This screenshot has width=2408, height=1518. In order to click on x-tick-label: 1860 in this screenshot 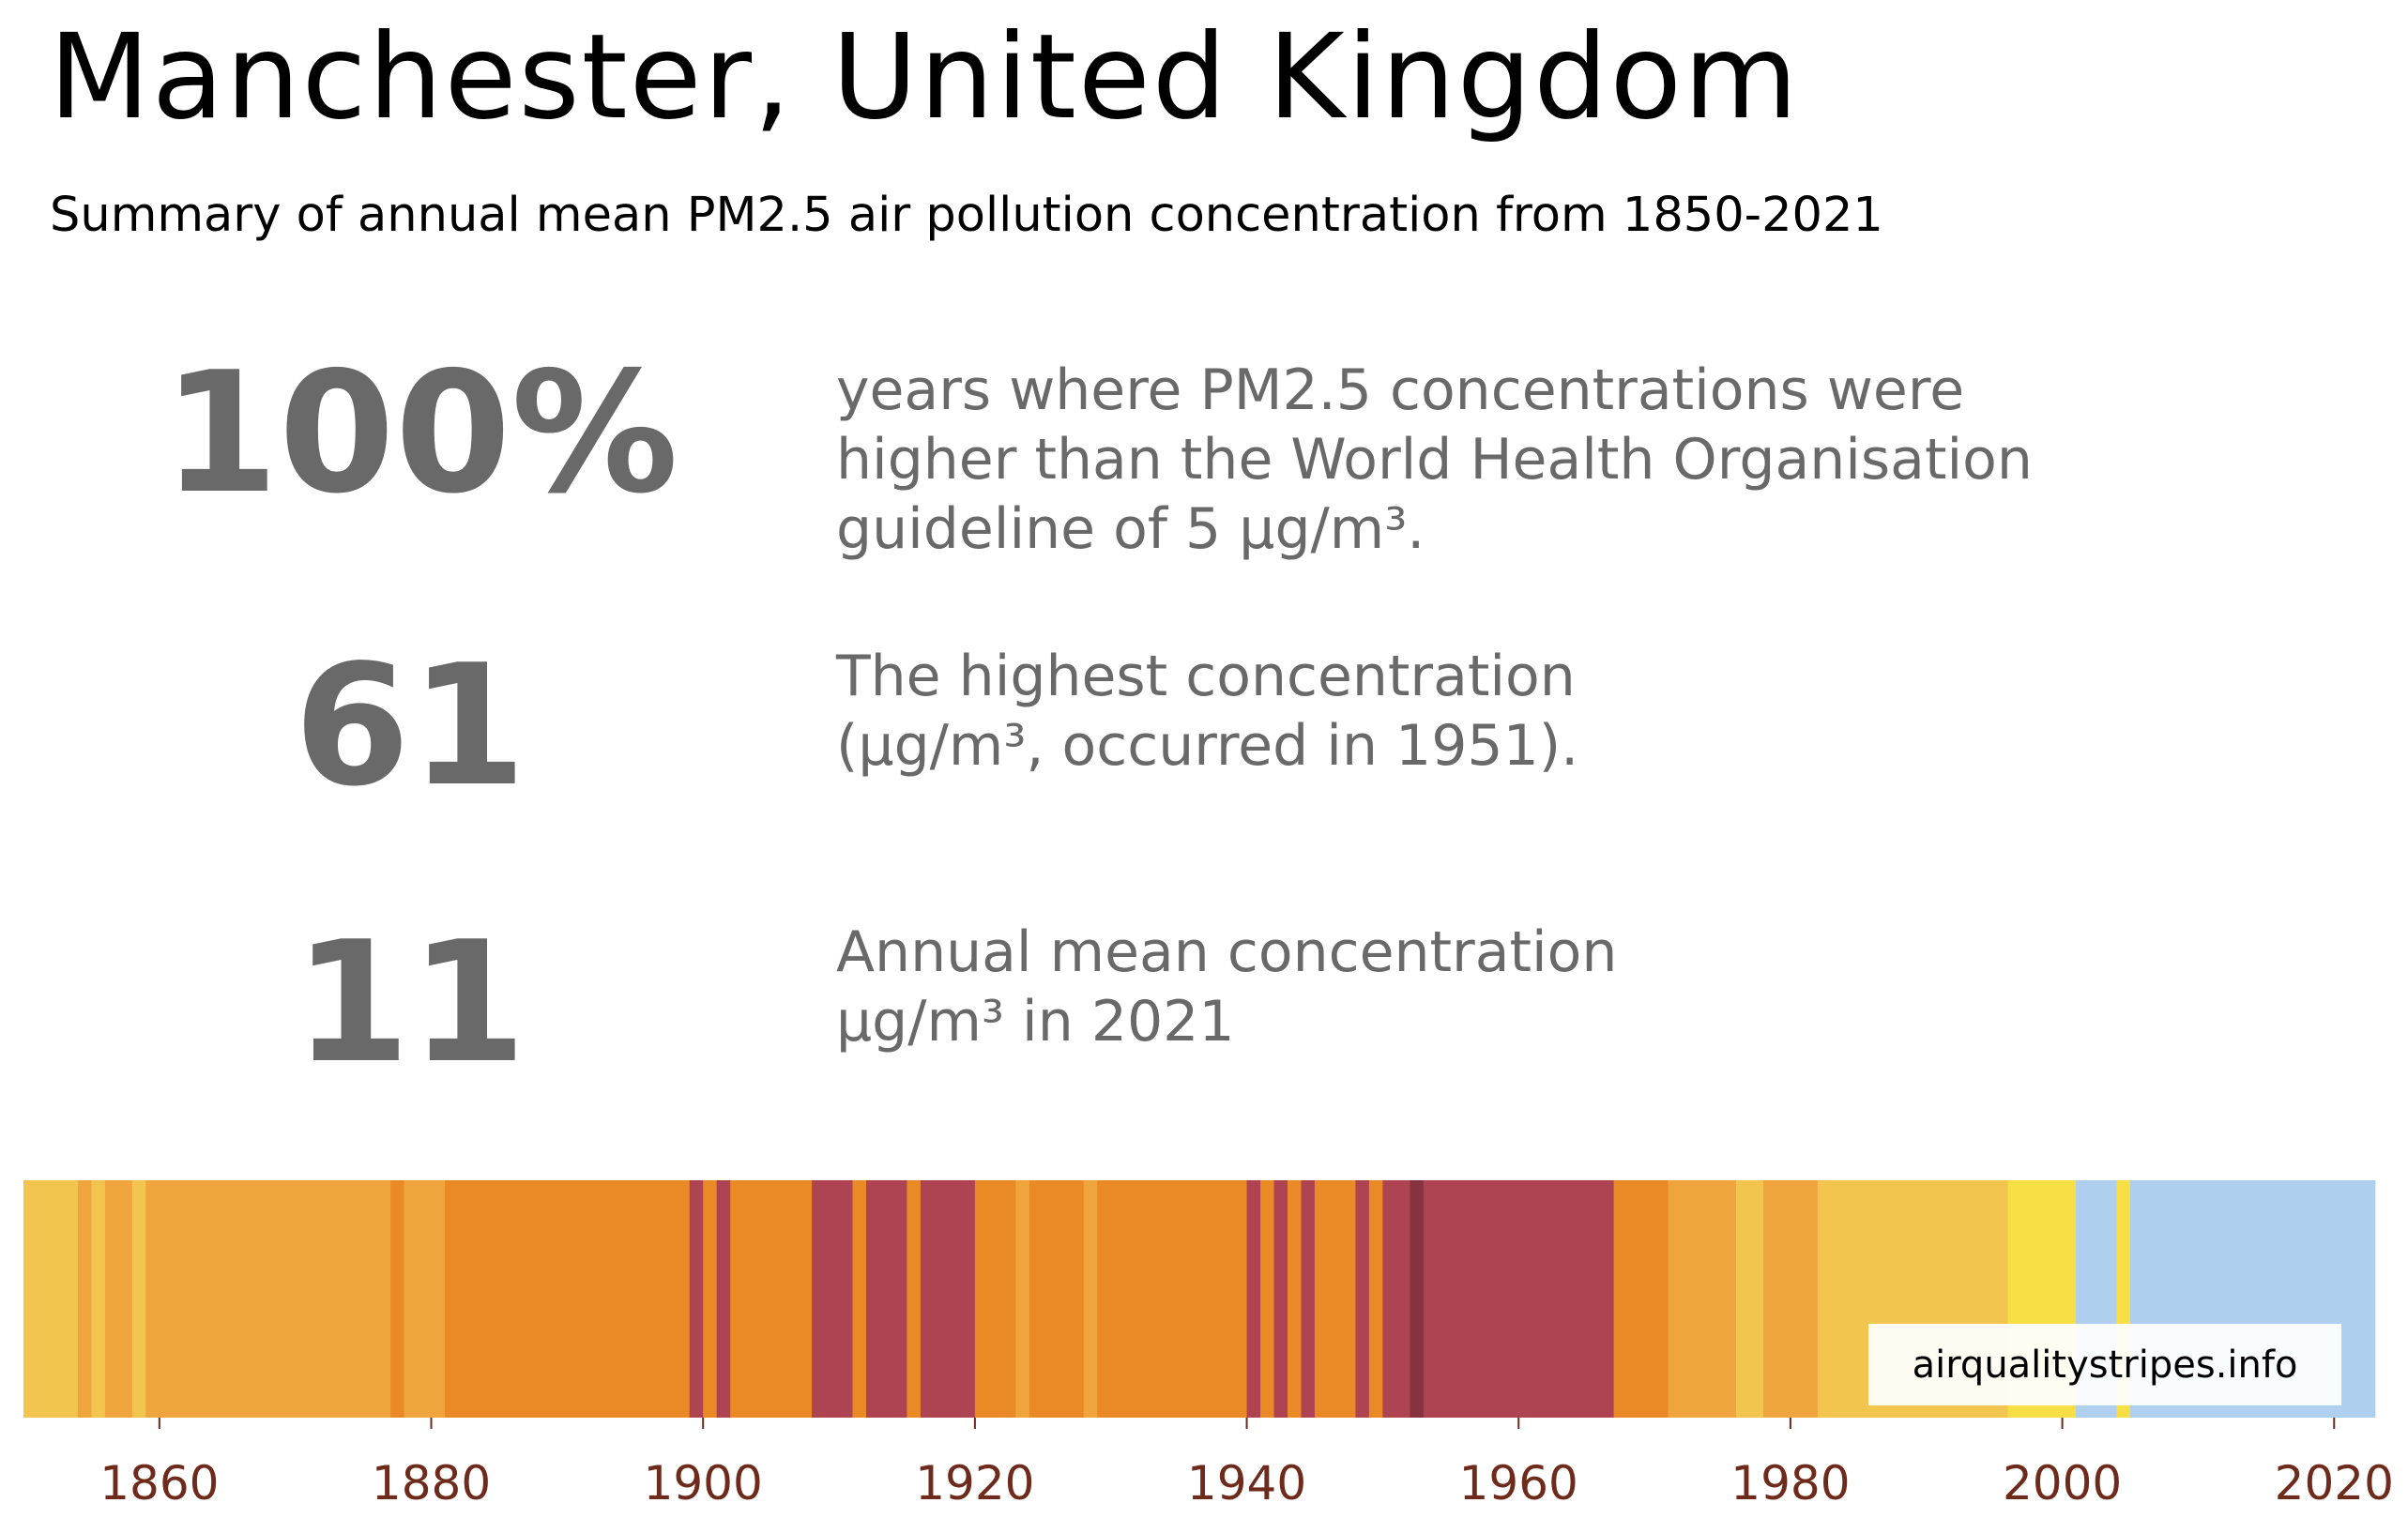, I will do `click(159, 1483)`.